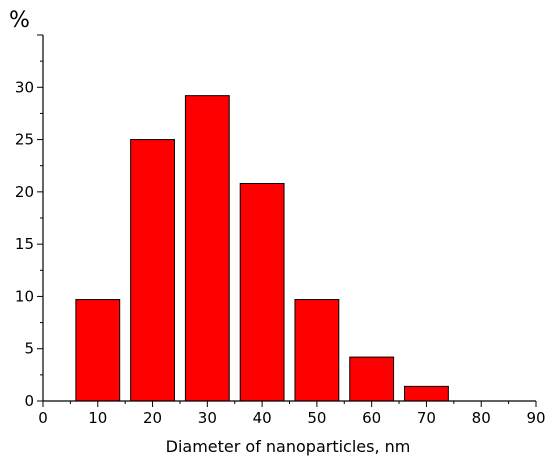 The image size is (550, 466). I want to click on y-axis-unit-label: %, so click(19, 20).